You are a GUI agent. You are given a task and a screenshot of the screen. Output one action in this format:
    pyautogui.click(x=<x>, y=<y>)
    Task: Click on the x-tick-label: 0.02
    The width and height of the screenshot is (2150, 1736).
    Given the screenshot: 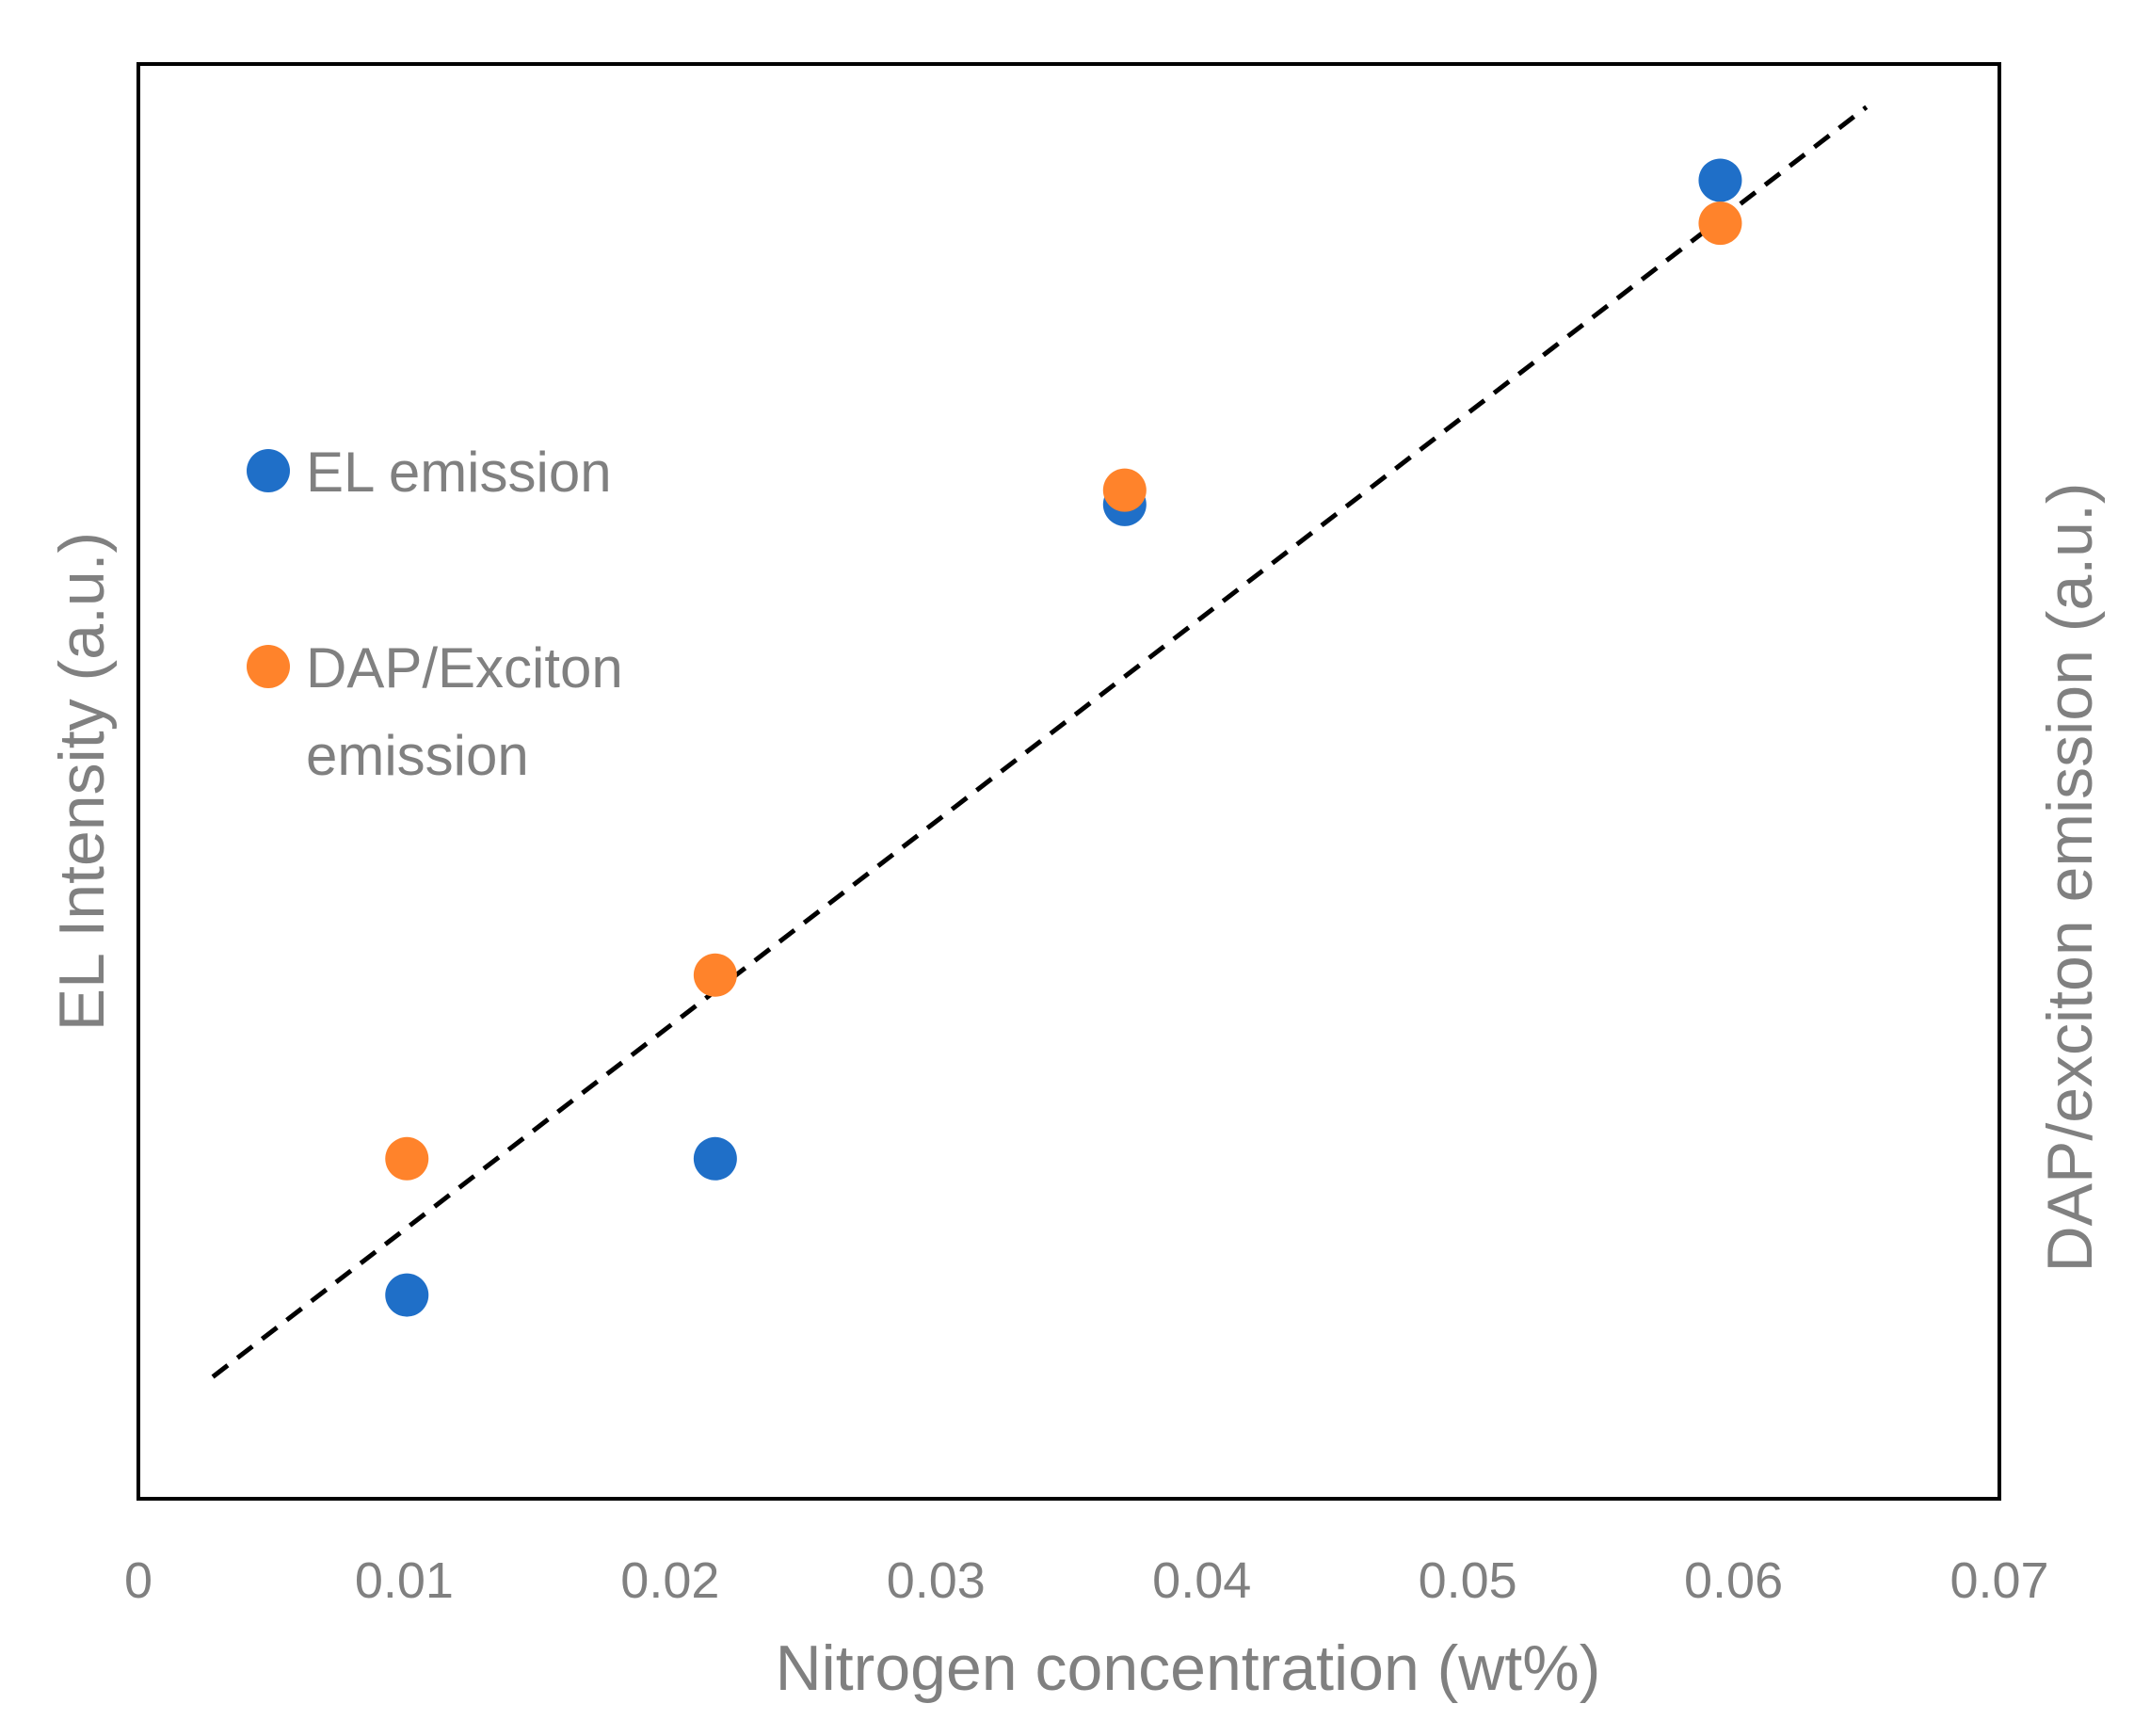 What is the action you would take?
    pyautogui.click(x=669, y=1581)
    